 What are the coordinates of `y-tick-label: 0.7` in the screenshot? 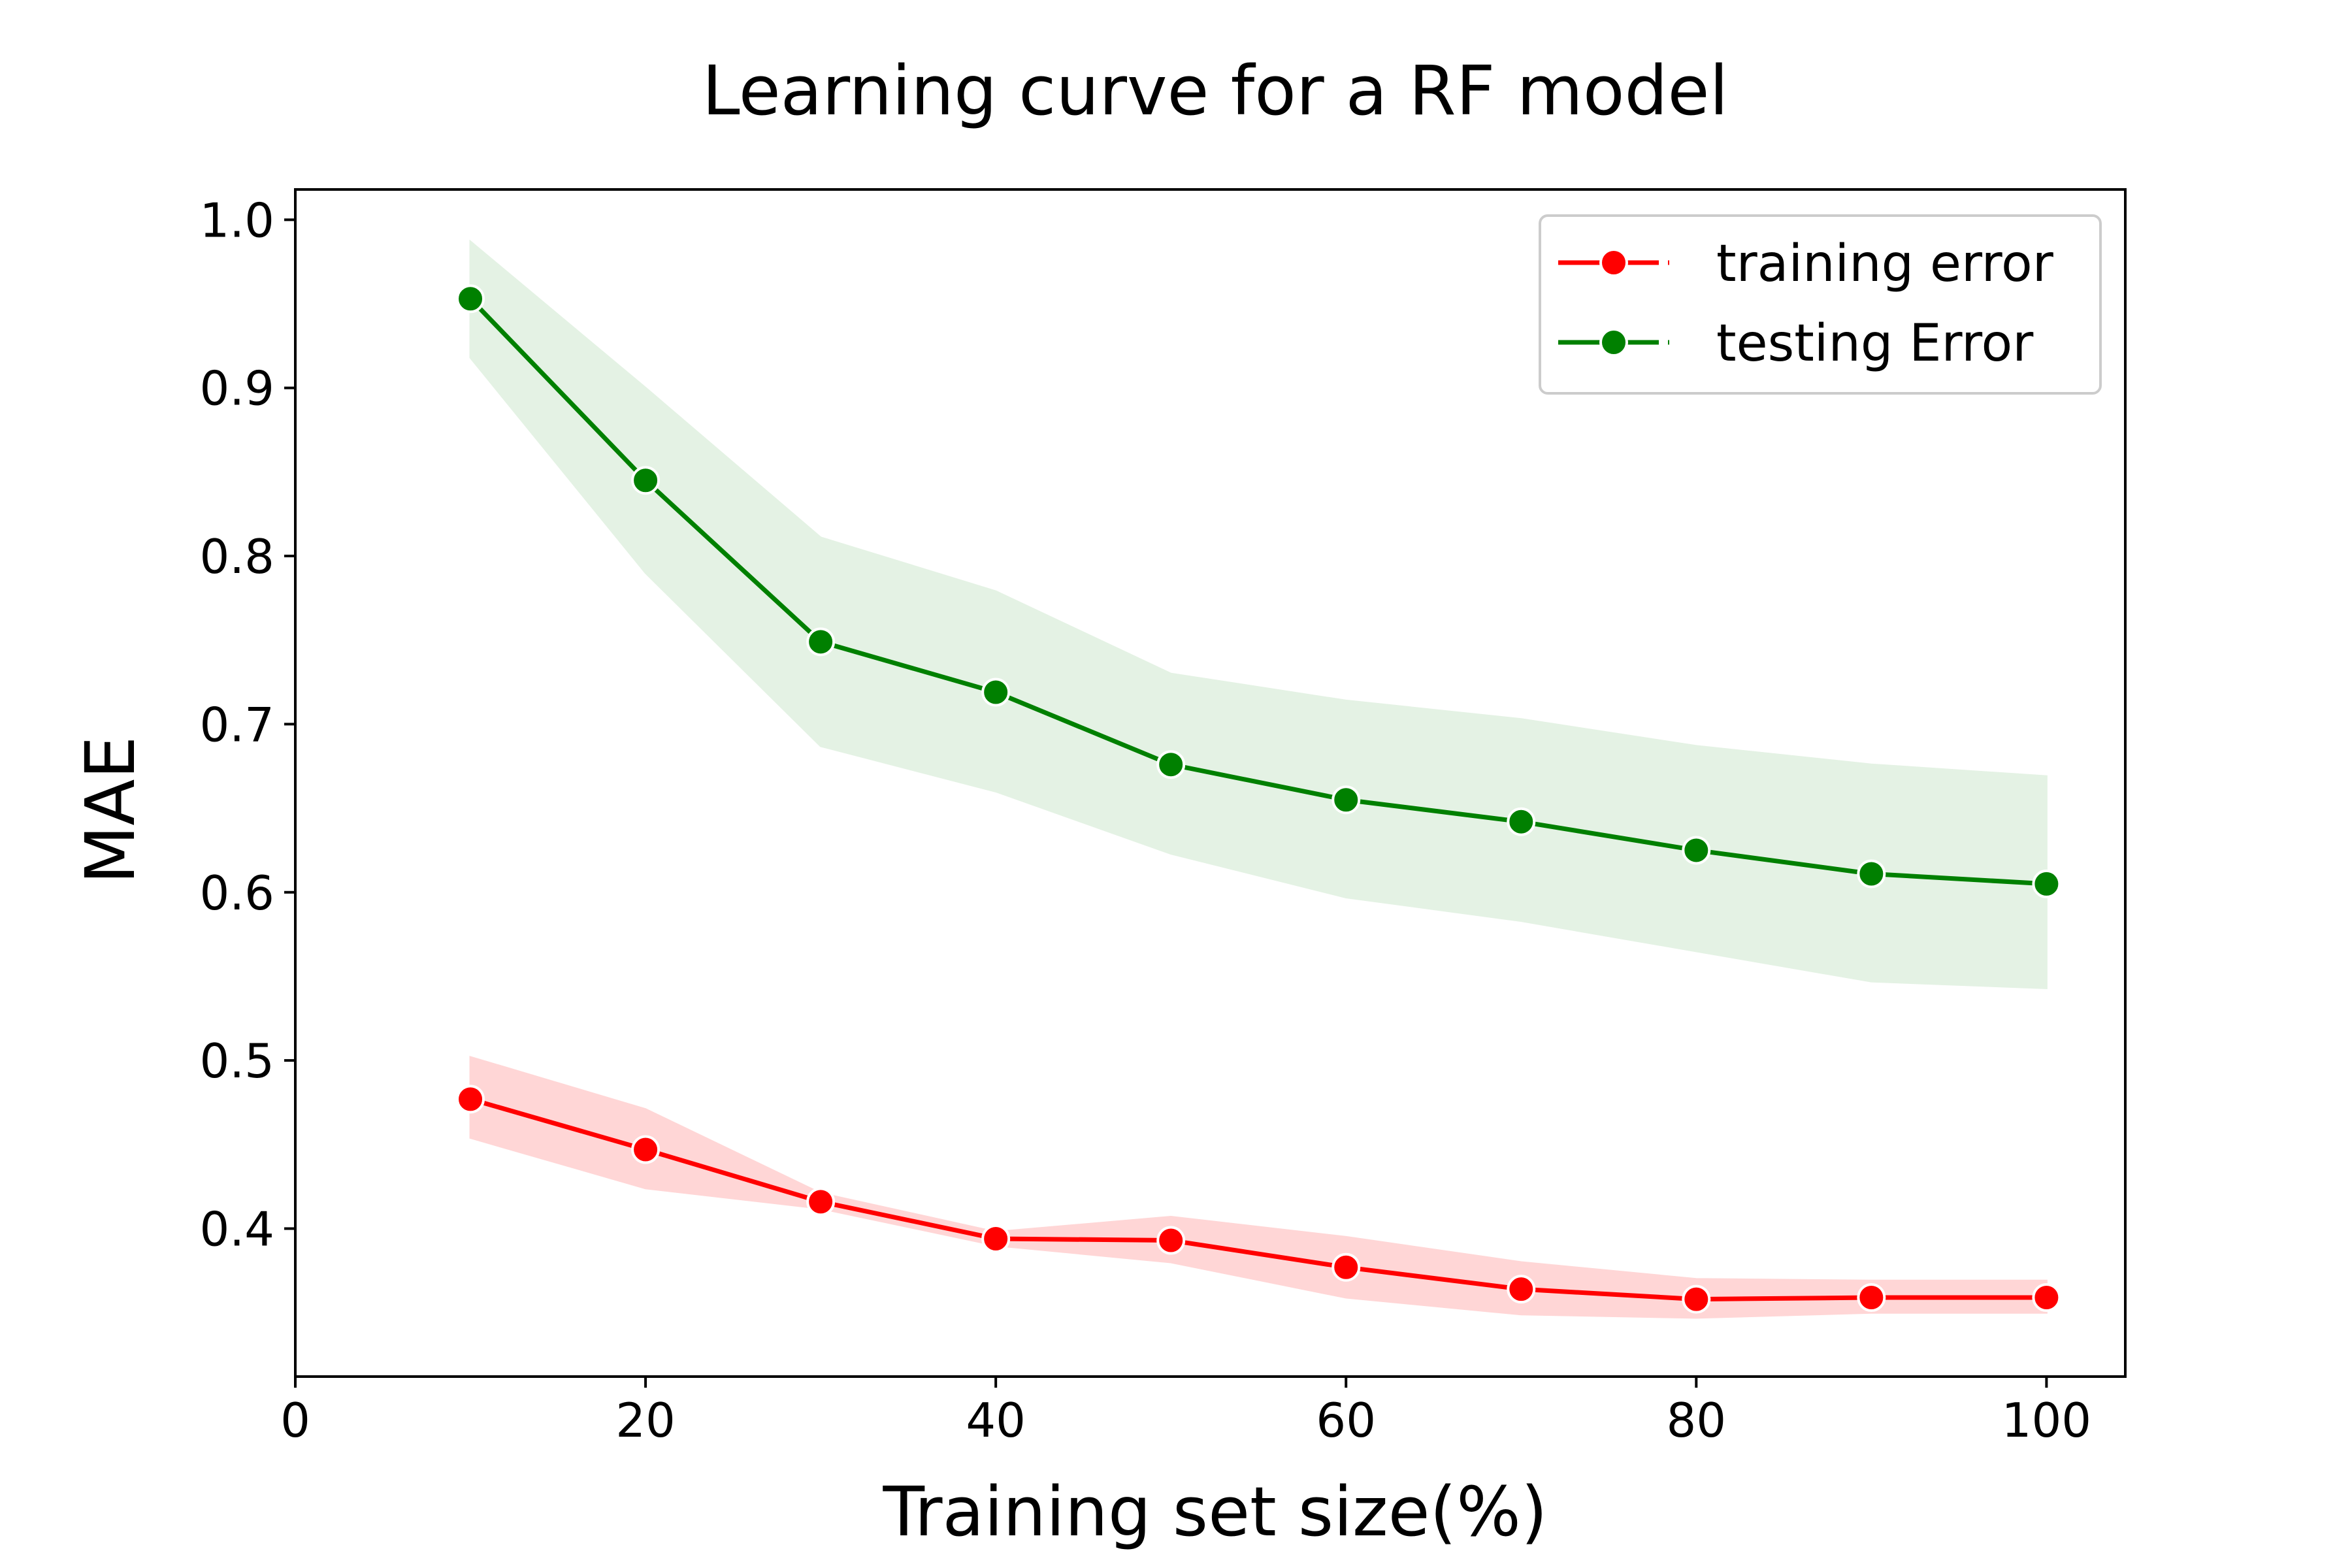 It's located at (236, 724).